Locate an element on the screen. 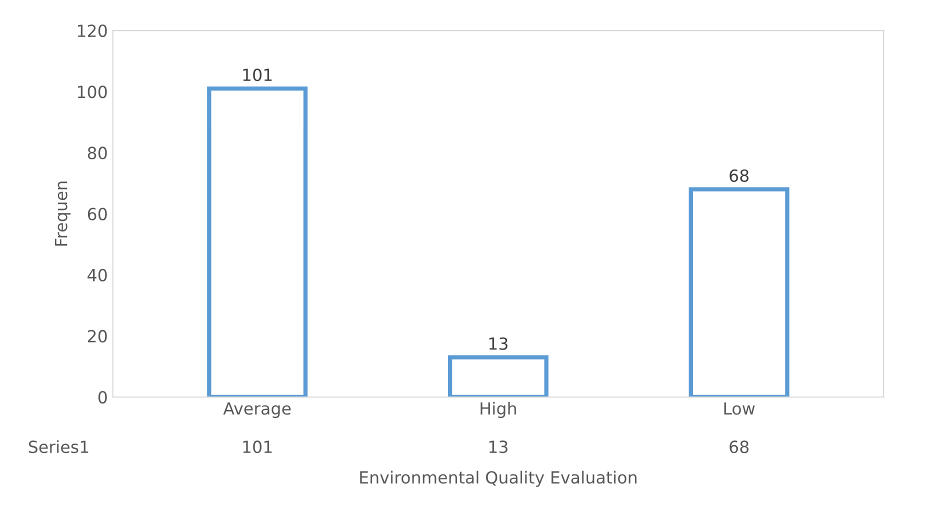 The height and width of the screenshot is (509, 940). data-label: 101 is located at coordinates (257, 75).